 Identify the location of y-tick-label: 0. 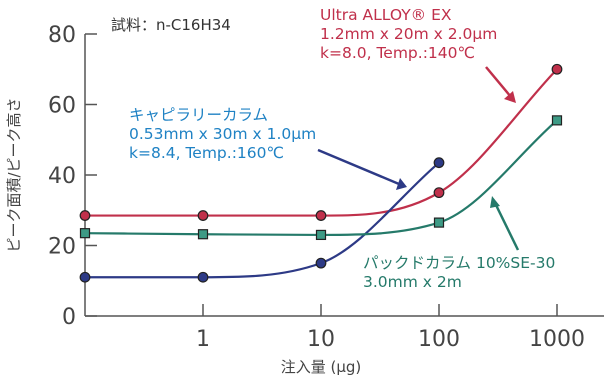
(69, 317).